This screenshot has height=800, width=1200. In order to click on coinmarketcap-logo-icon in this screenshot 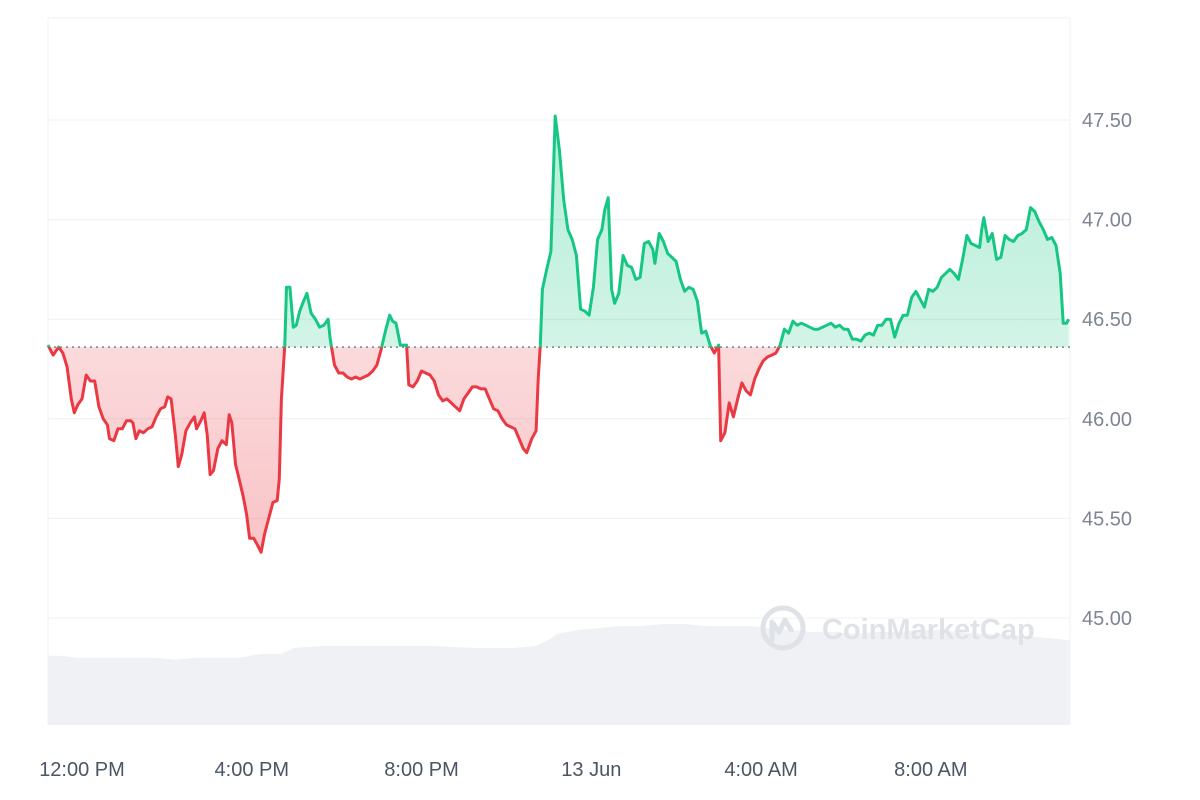, I will do `click(783, 628)`.